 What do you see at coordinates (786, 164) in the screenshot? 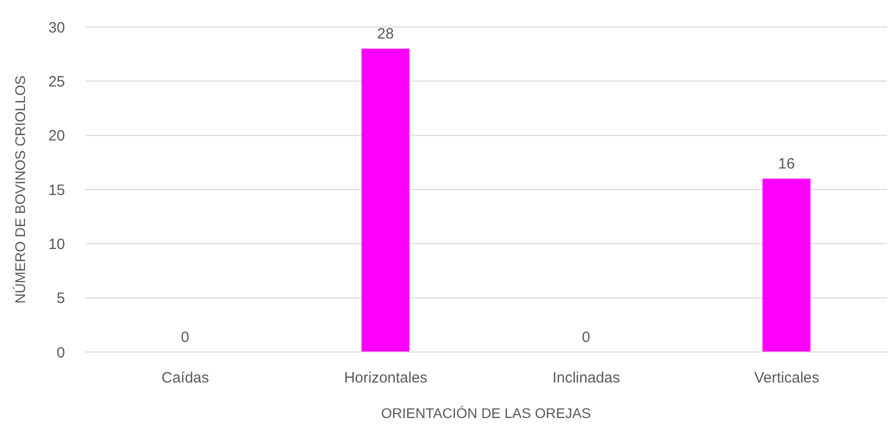
I see `data-label: 16` at bounding box center [786, 164].